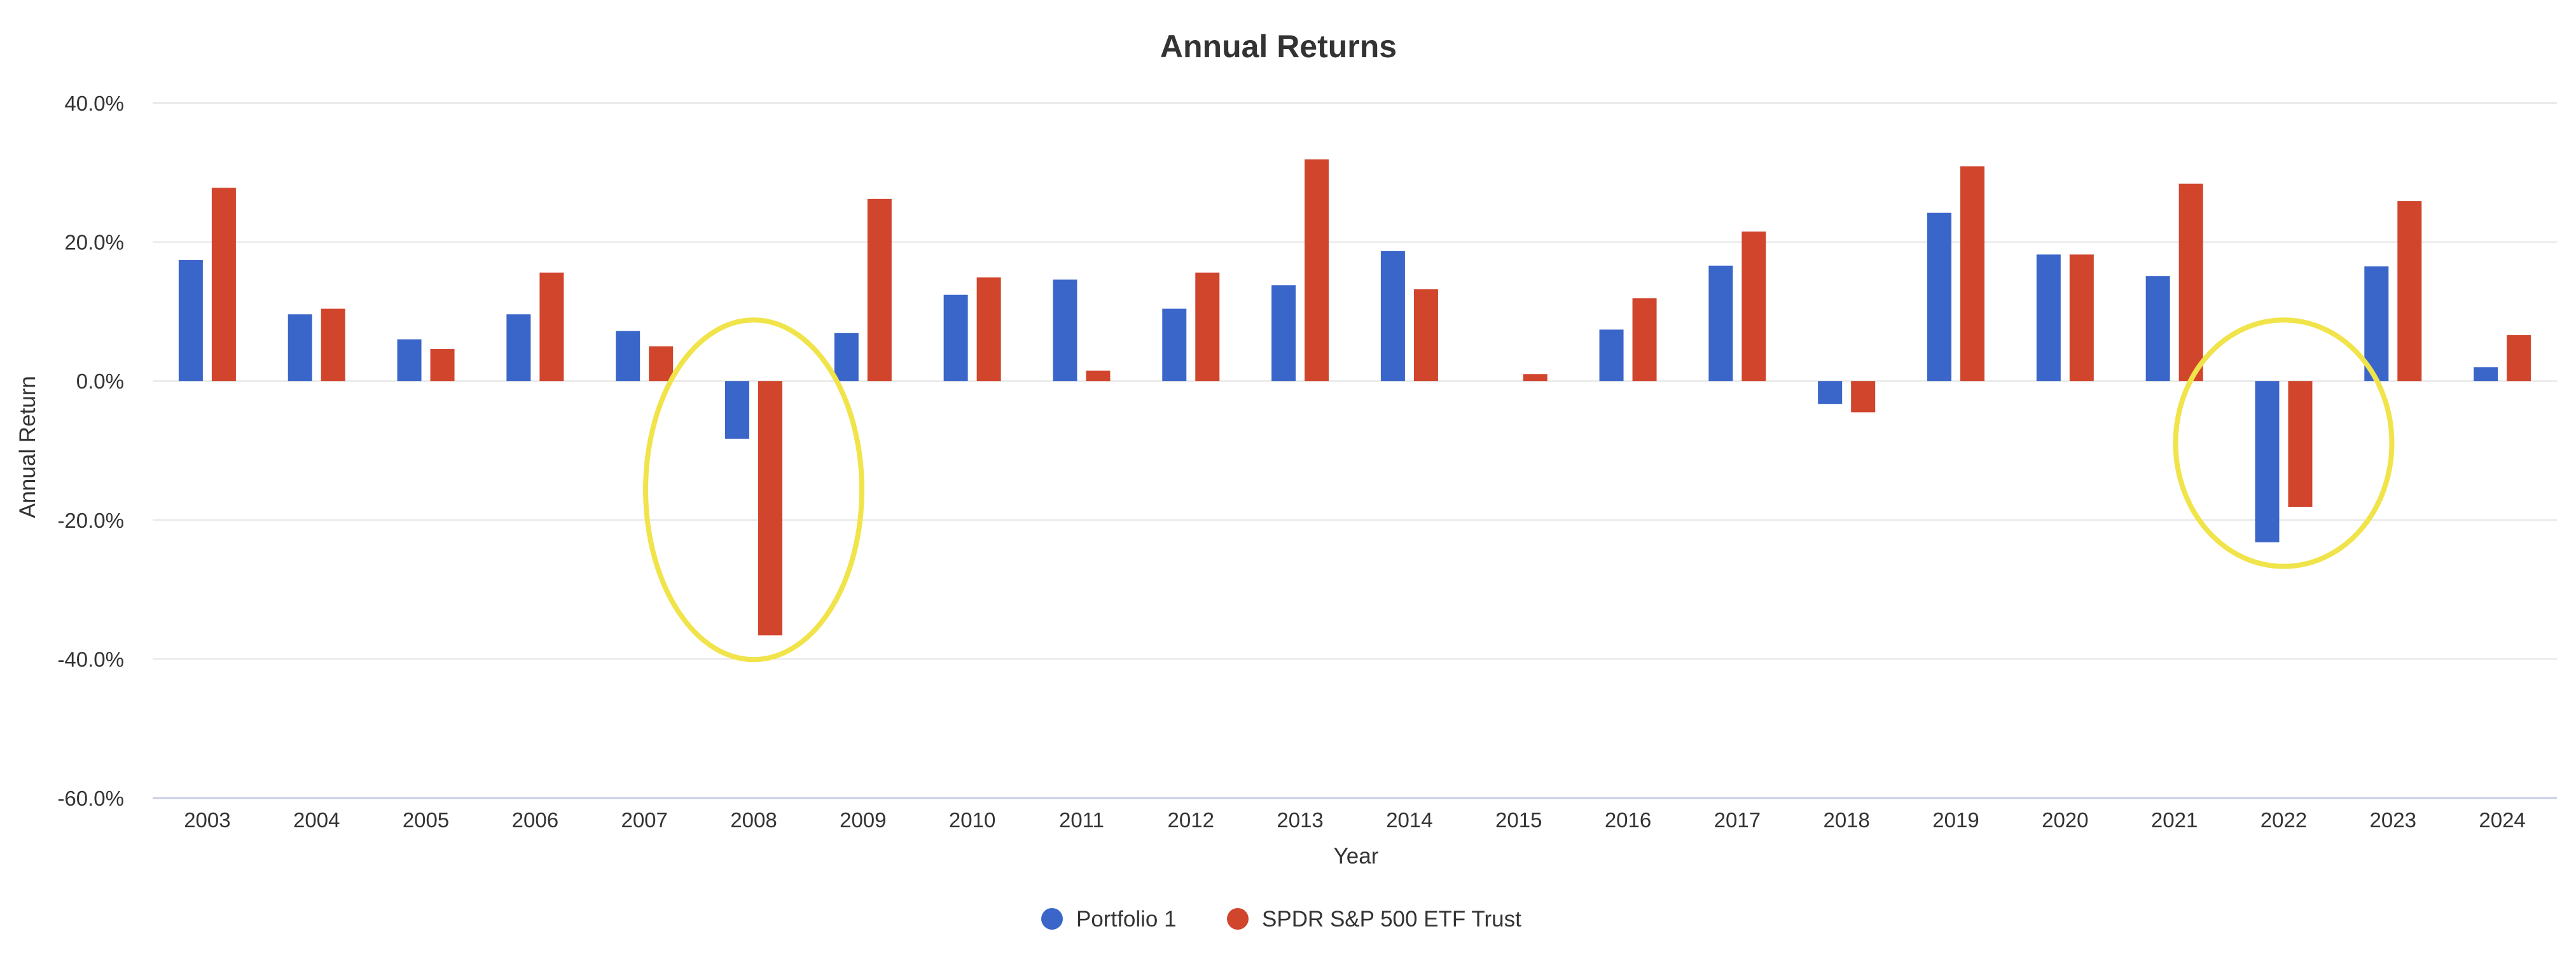 This screenshot has width=2576, height=964. Describe the element at coordinates (100, 381) in the screenshot. I see `y-tick-label: 0.0%` at that location.